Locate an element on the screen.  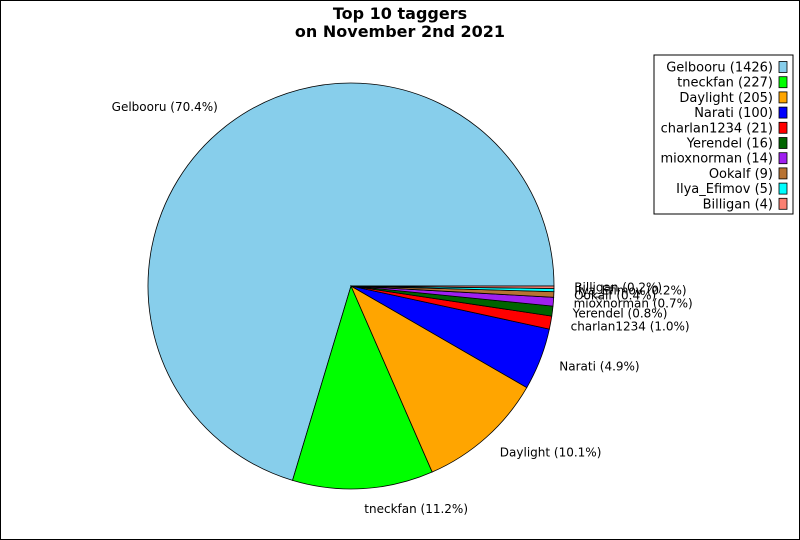
pie-slice-billigan is located at coordinates (452, 287).